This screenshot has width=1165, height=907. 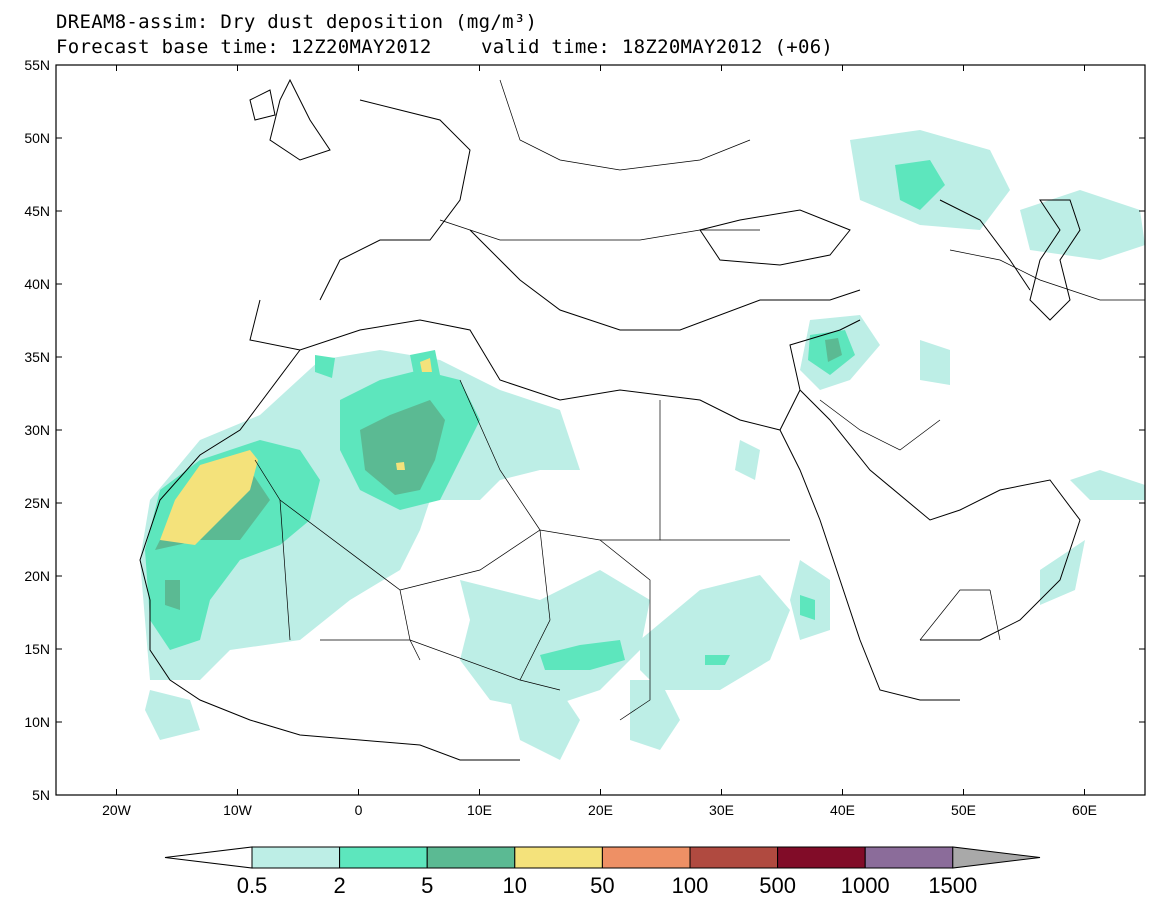 I want to click on colorbar-label: 50, so click(x=602, y=885).